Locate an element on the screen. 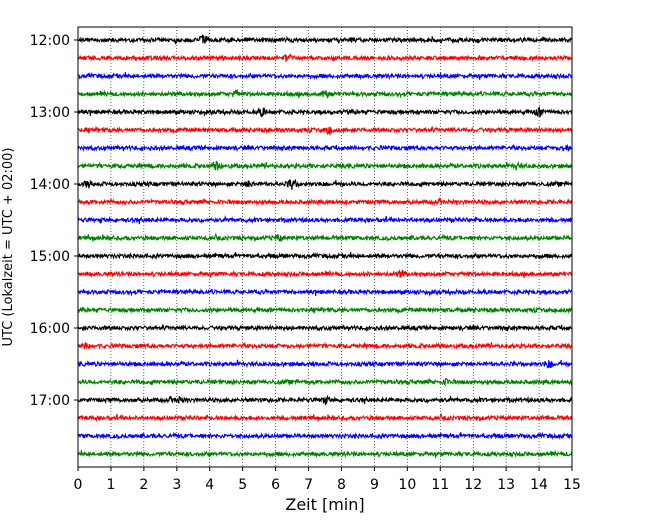 The image size is (650, 520). x-tick-label: 1 is located at coordinates (110, 485).